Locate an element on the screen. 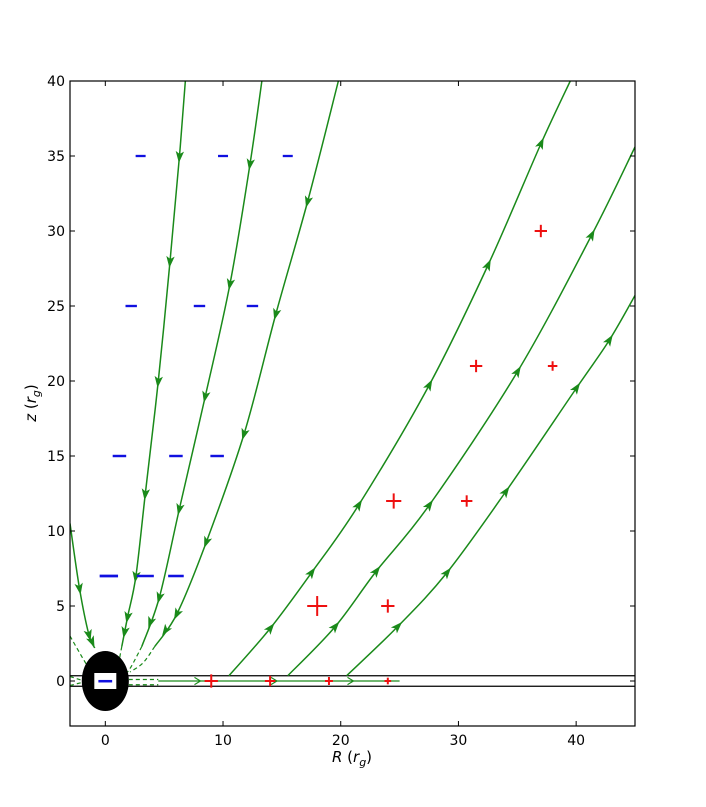  y-tick-label: 10 is located at coordinates (56, 532).